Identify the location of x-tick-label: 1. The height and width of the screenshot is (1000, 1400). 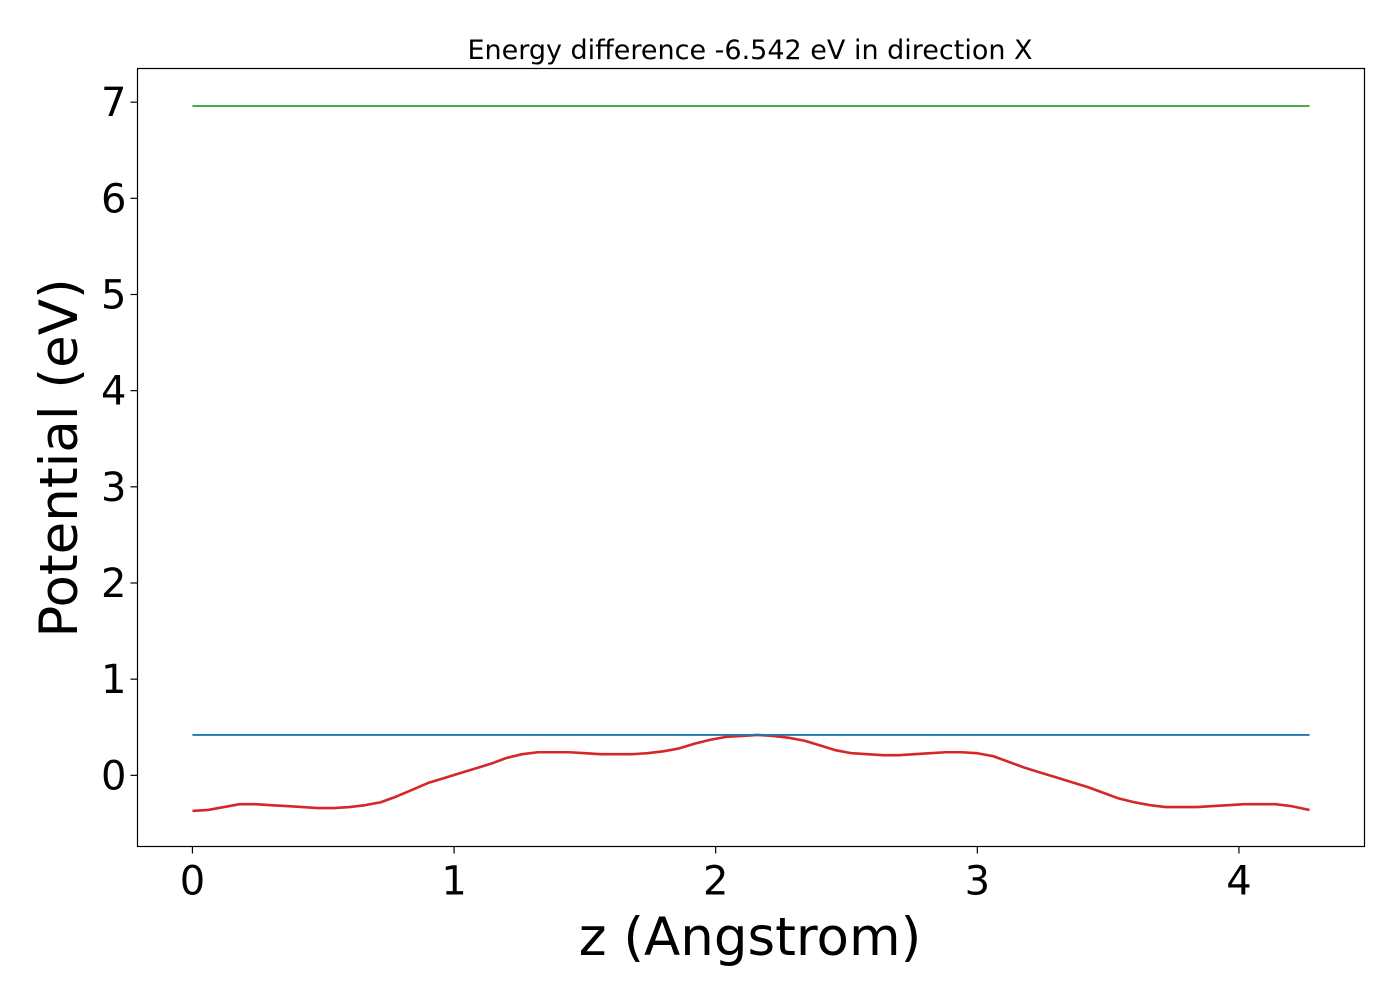
(453, 882).